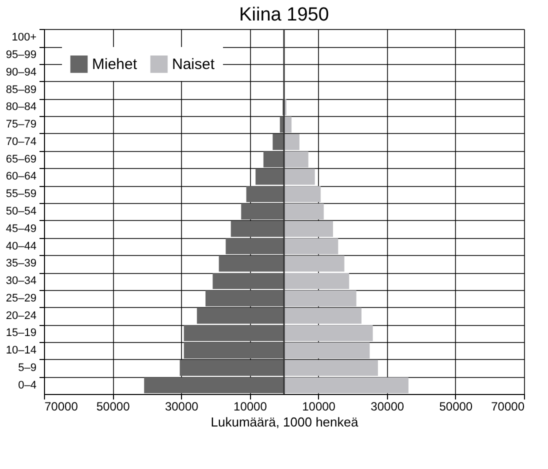 The height and width of the screenshot is (469, 548). I want to click on y-tick-label: 10–14, so click(21, 350).